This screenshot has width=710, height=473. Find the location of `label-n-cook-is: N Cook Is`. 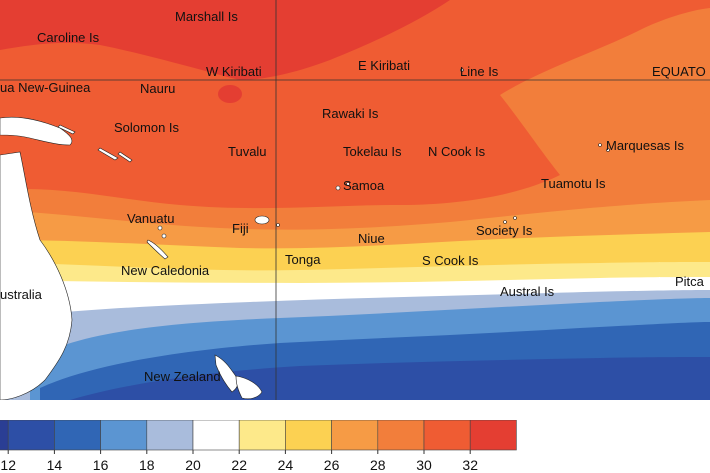

label-n-cook-is: N Cook Is is located at coordinates (457, 151).